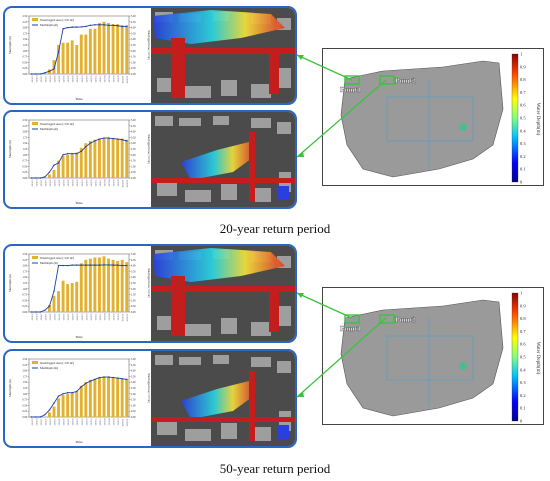 The height and width of the screenshot is (481, 550). Describe the element at coordinates (24, 271) in the screenshot. I see `y-tick-label: 1.75` at that location.